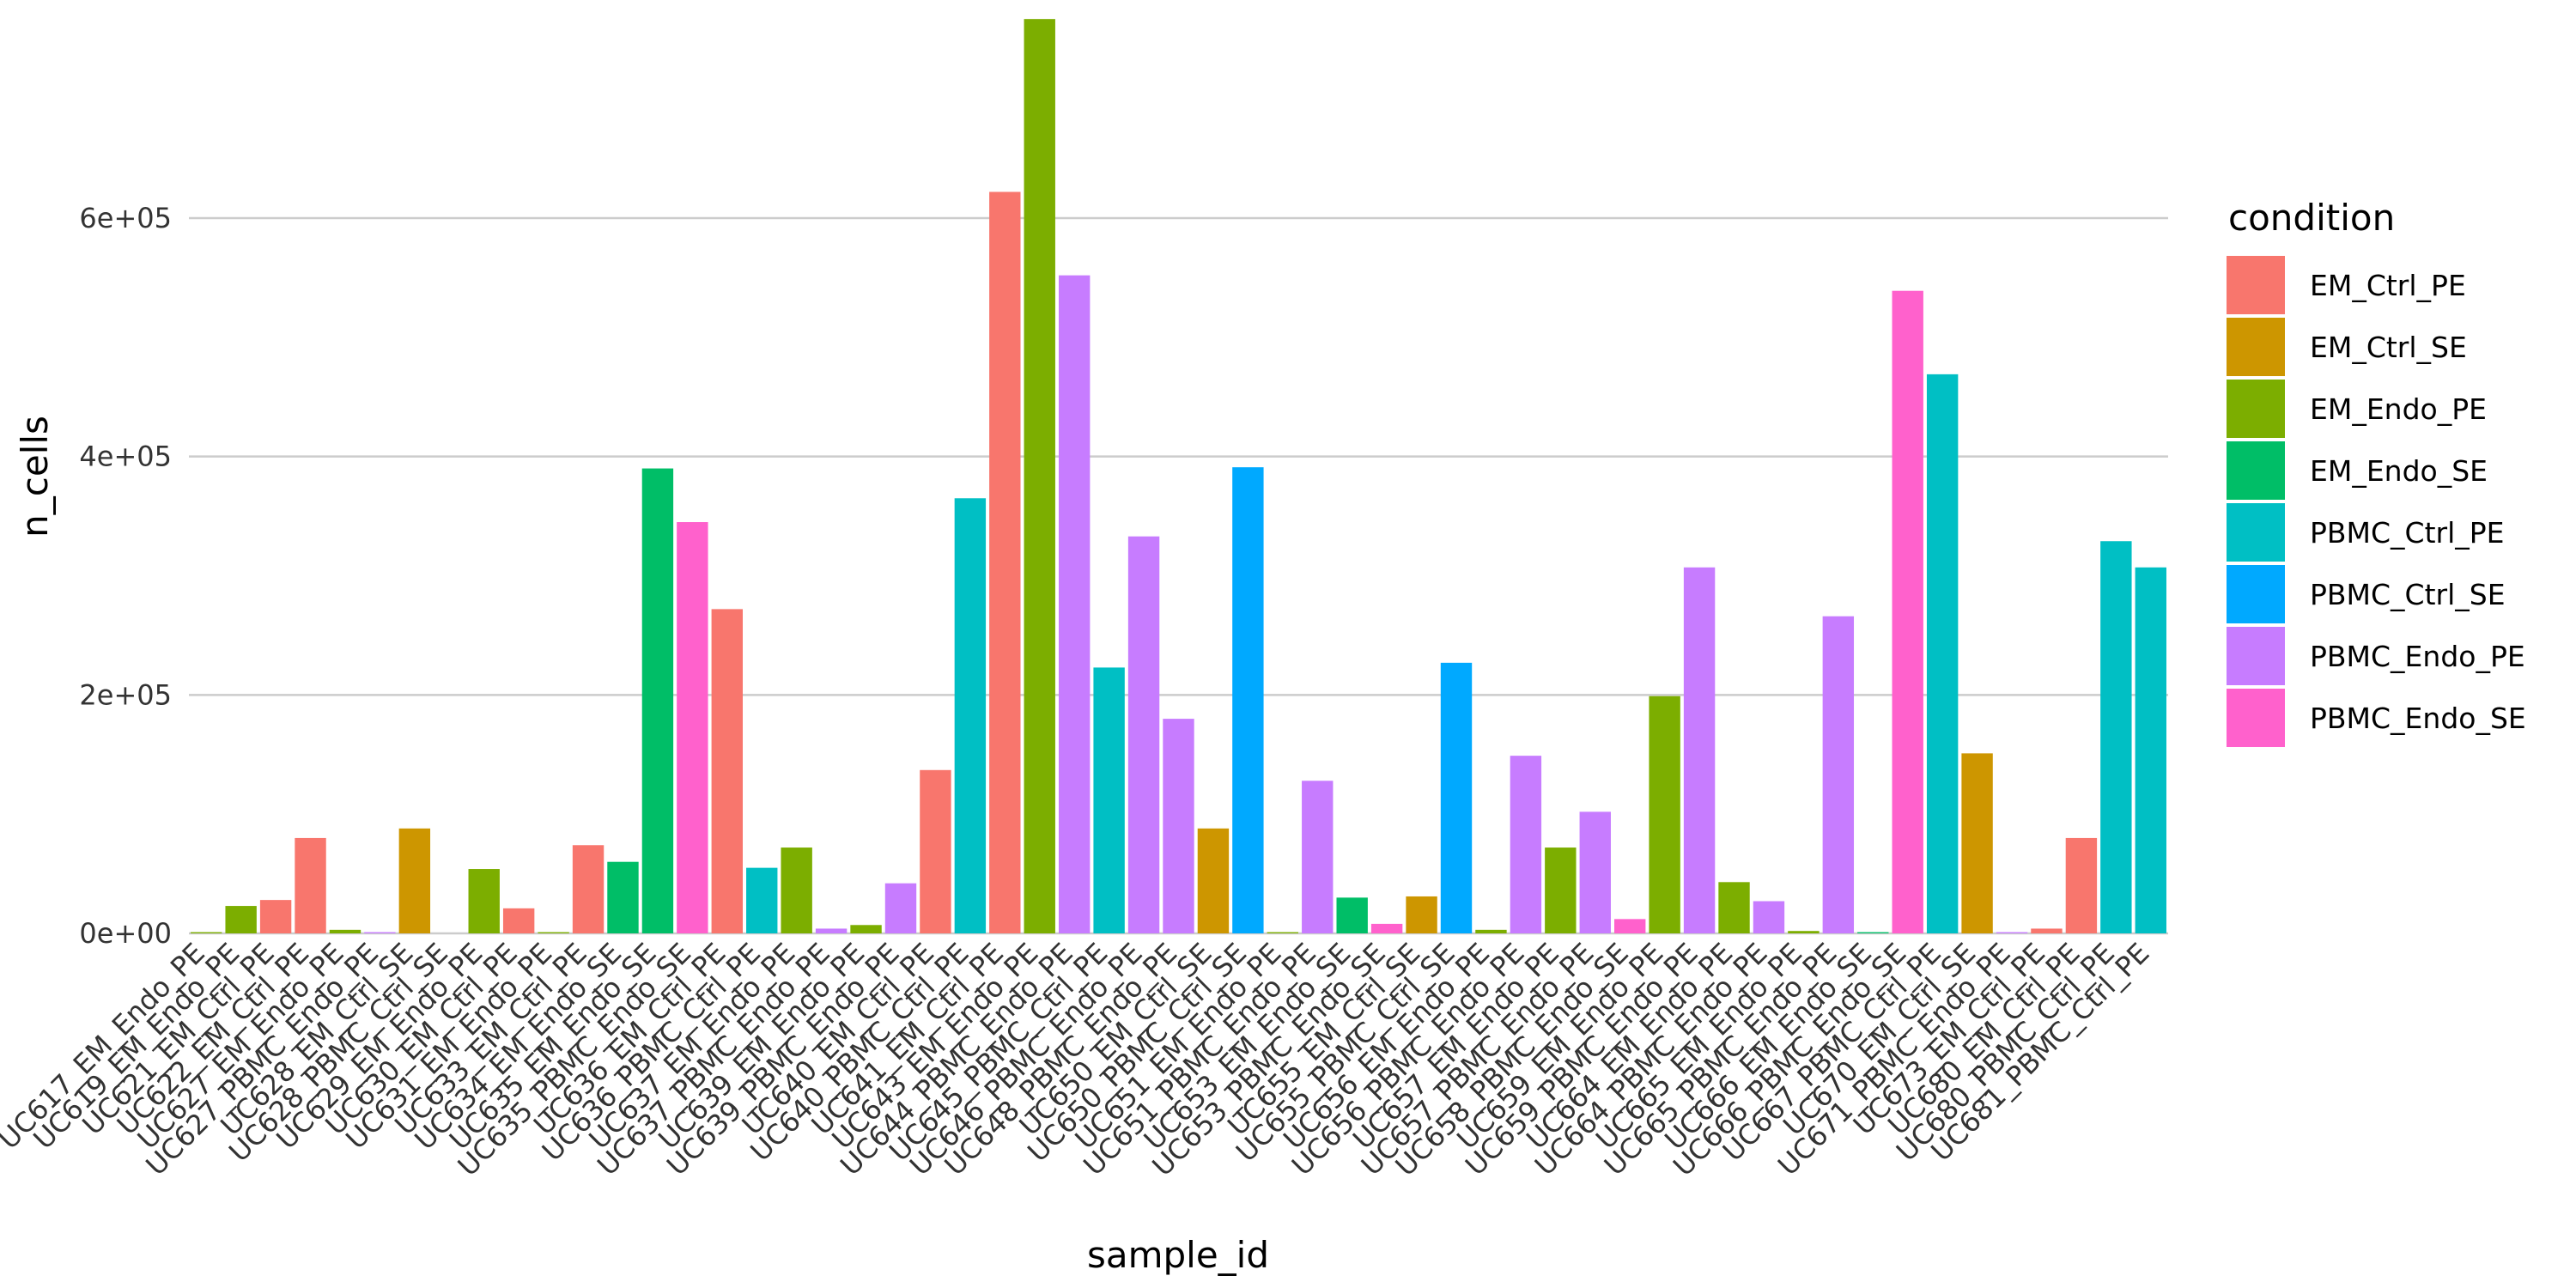  I want to click on bar-uc680-em-ctrl-pe, so click(2082, 885).